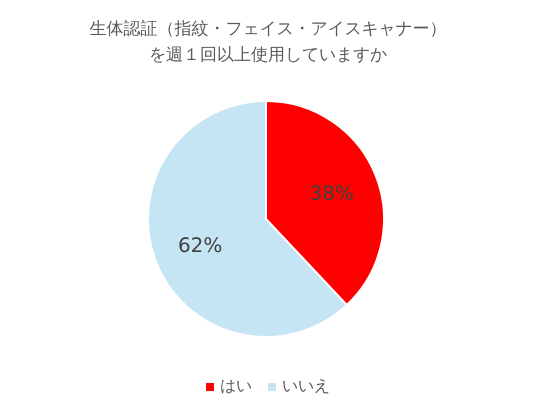 The height and width of the screenshot is (402, 536). Describe the element at coordinates (200, 245) in the screenshot. I see `data-label: 62%` at that location.